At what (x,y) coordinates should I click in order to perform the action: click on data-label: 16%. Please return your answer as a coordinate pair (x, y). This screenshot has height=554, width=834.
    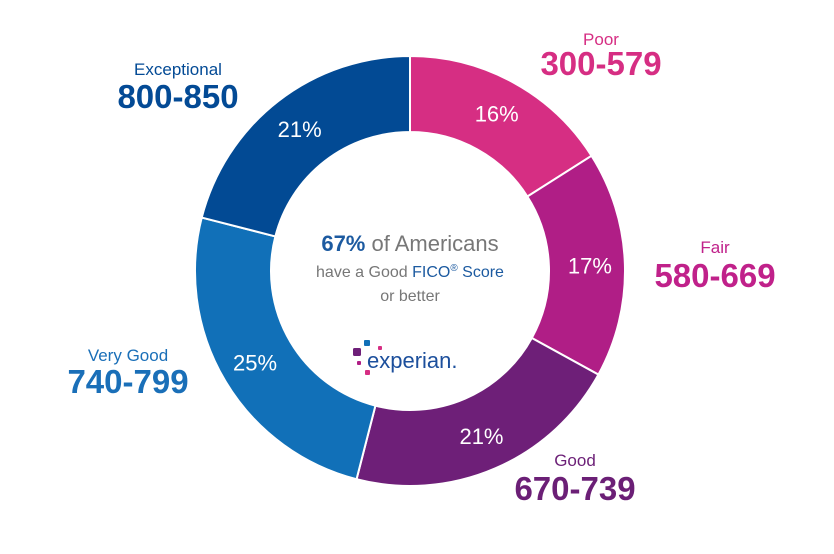
    Looking at the image, I should click on (497, 113).